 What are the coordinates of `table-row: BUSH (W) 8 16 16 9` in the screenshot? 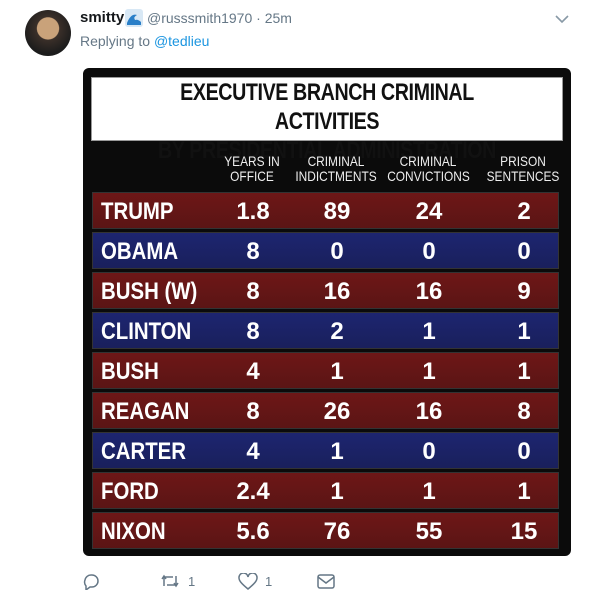 It's located at (325, 290).